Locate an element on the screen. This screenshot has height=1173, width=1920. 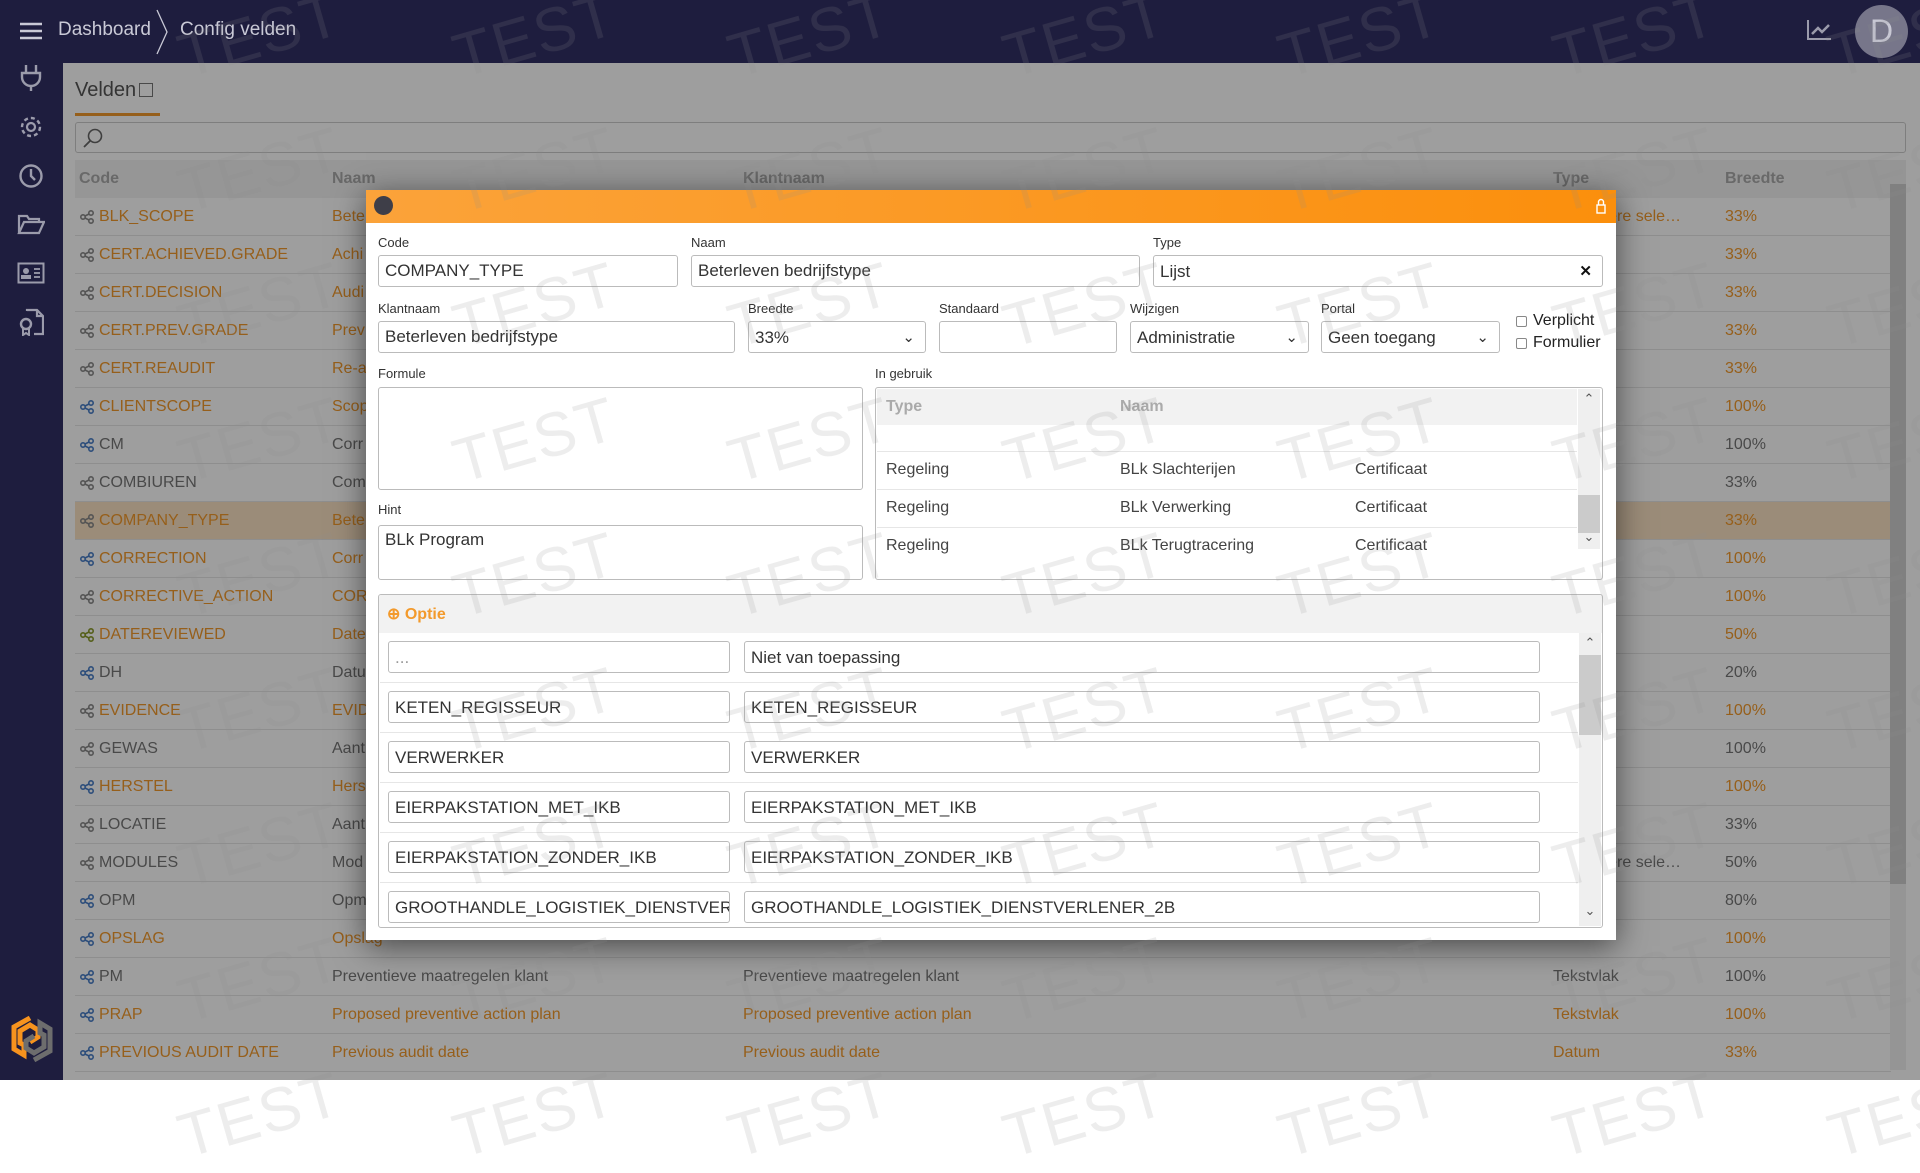
cell-code: DATEREVIEWED is located at coordinates (162, 634).